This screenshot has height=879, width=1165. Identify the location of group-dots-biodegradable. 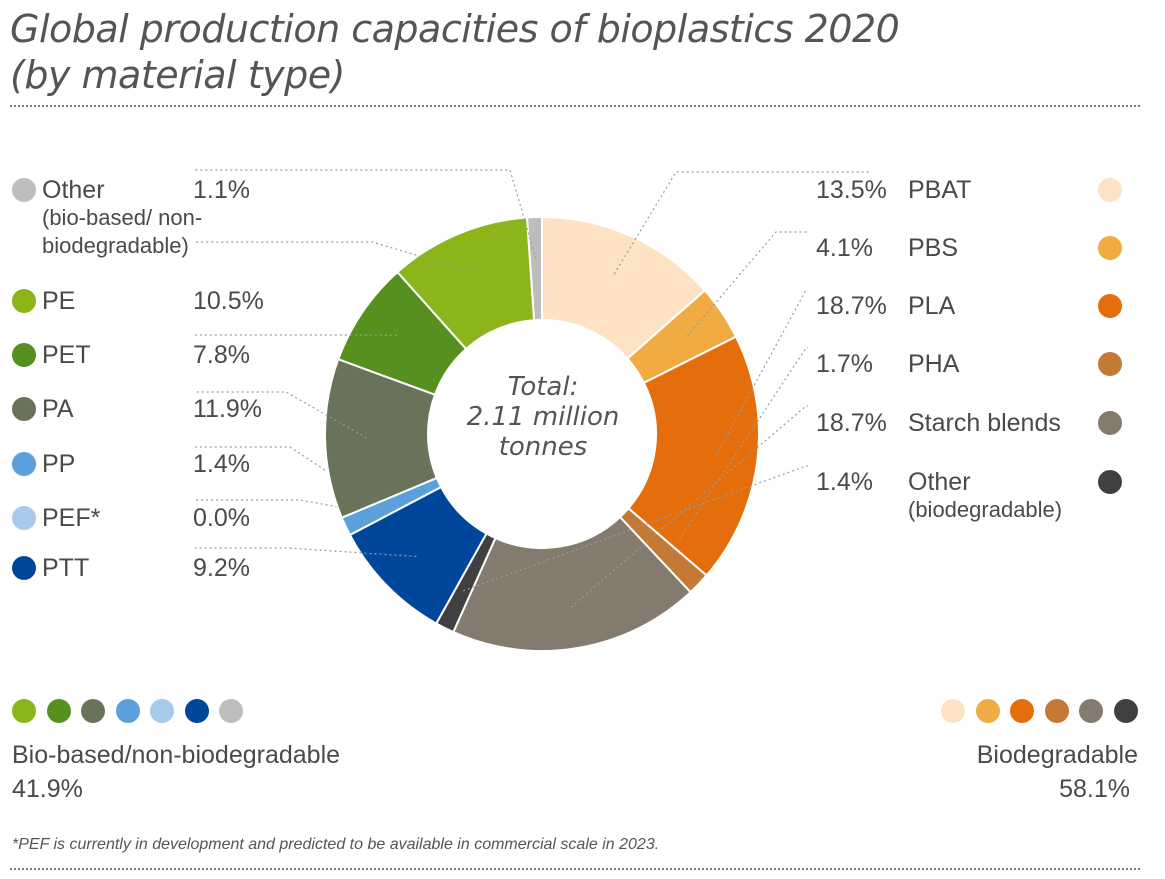
(1041, 712).